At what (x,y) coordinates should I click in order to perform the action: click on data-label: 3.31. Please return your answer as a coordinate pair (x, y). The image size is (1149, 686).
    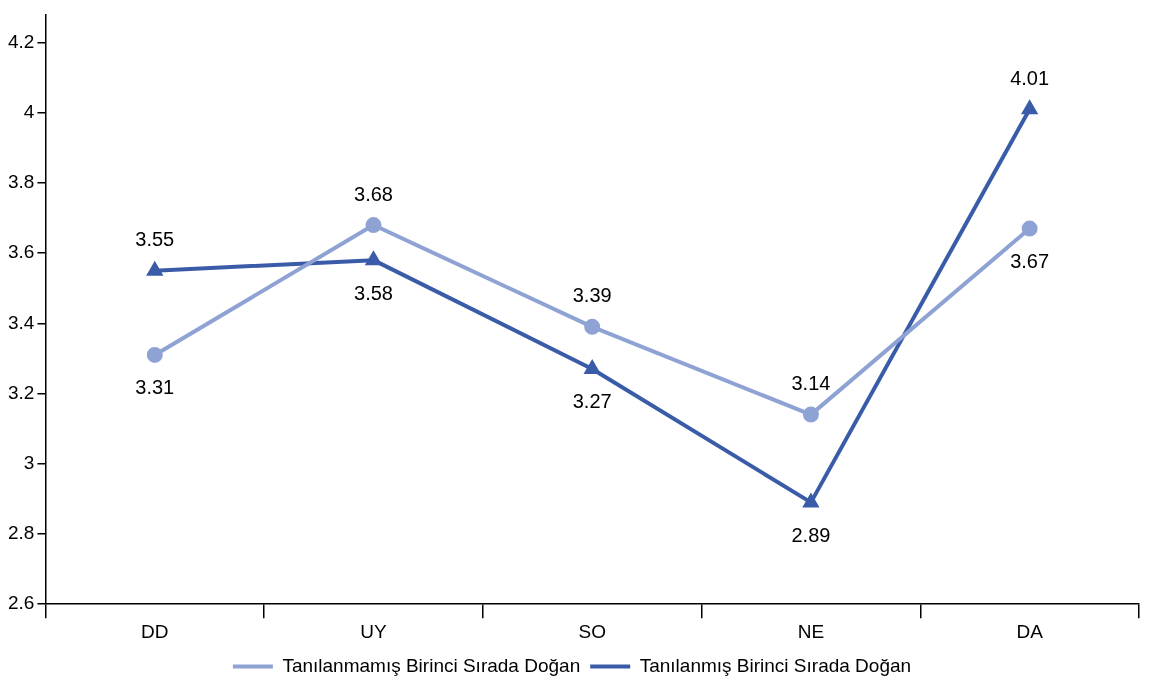
    Looking at the image, I should click on (155, 387).